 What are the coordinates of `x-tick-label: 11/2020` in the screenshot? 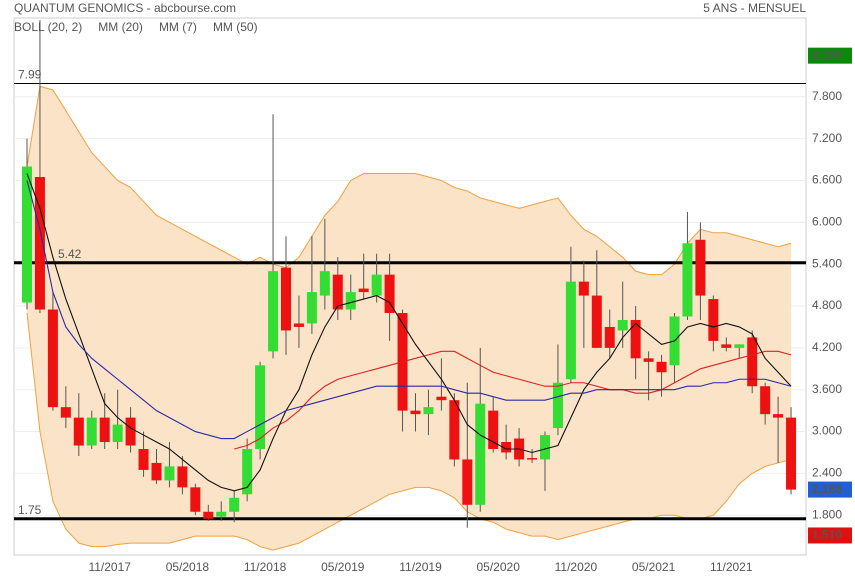 It's located at (576, 567).